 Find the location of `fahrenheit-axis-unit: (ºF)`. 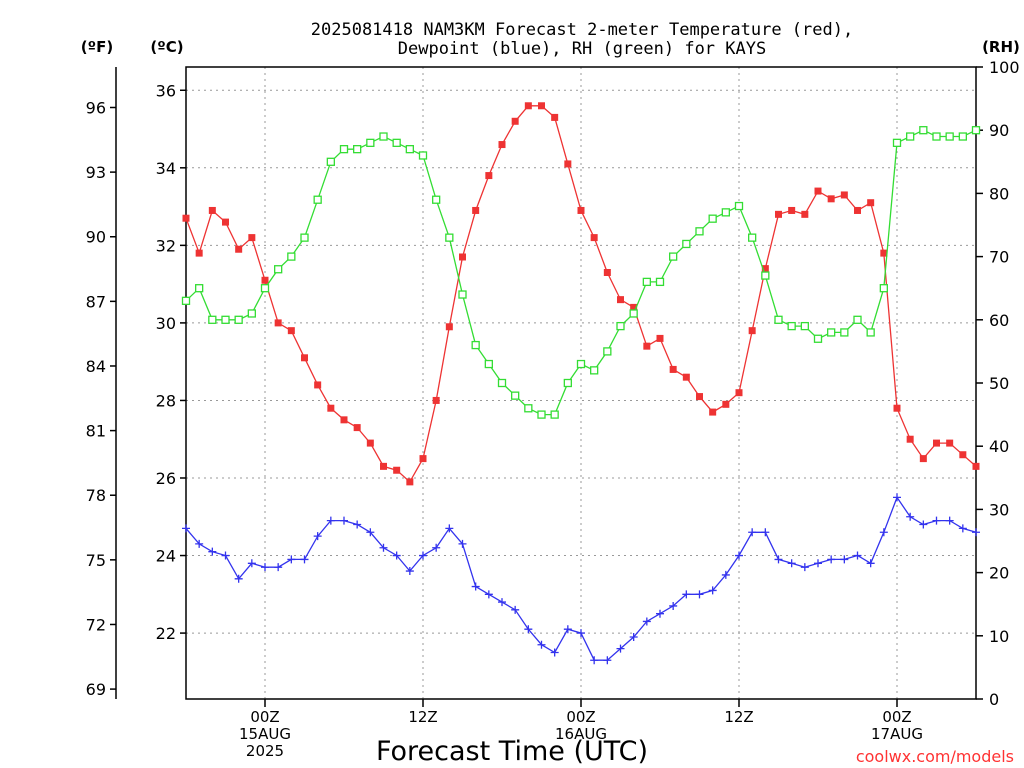

fahrenheit-axis-unit: (ºF) is located at coordinates (97, 47).